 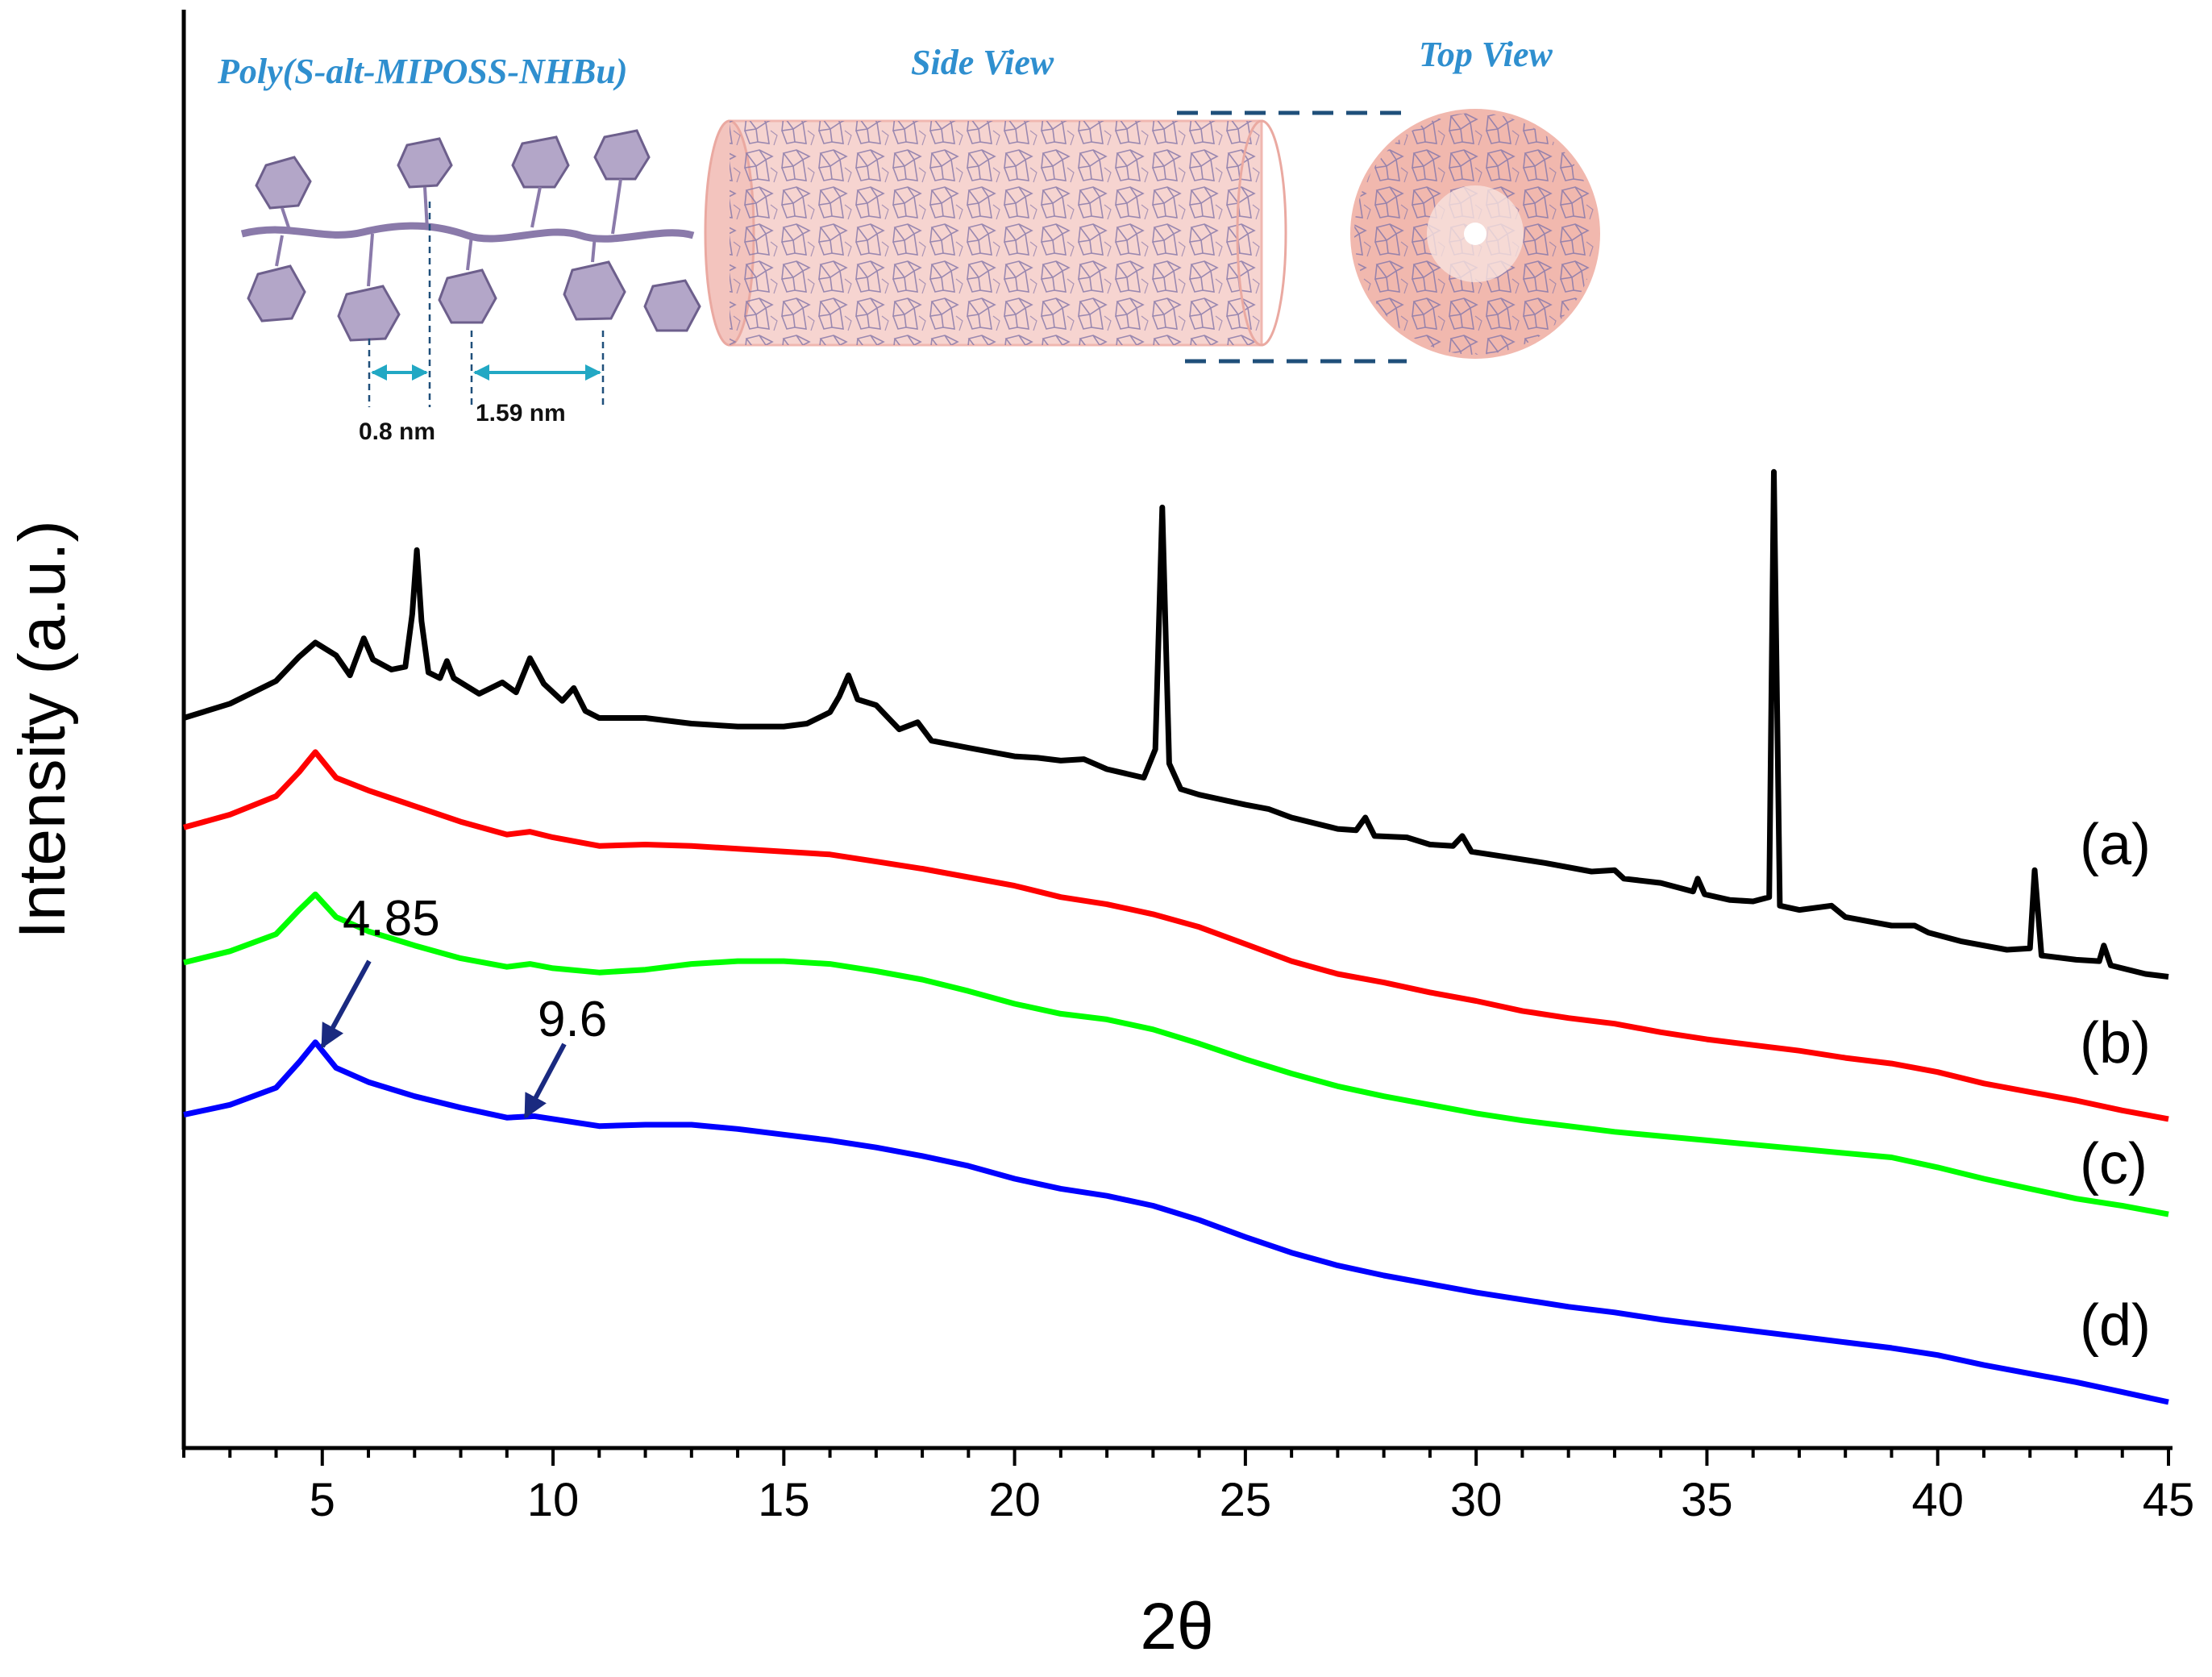 I want to click on x-axis-title: 2θ, so click(x=1176, y=1626).